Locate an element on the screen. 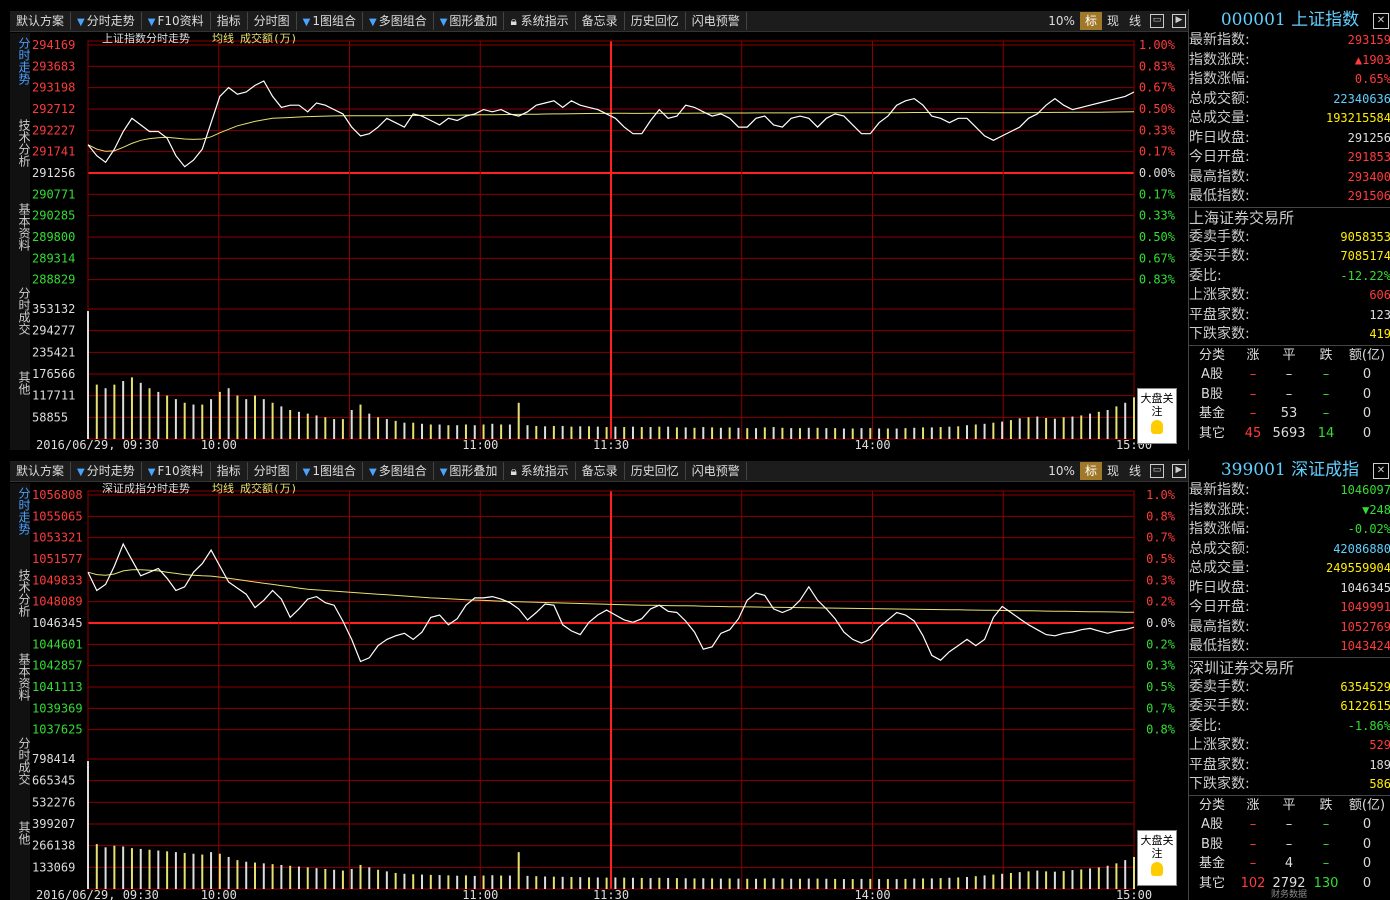 The width and height of the screenshot is (1390, 900). volume-tick-label: 266138 is located at coordinates (53, 846).